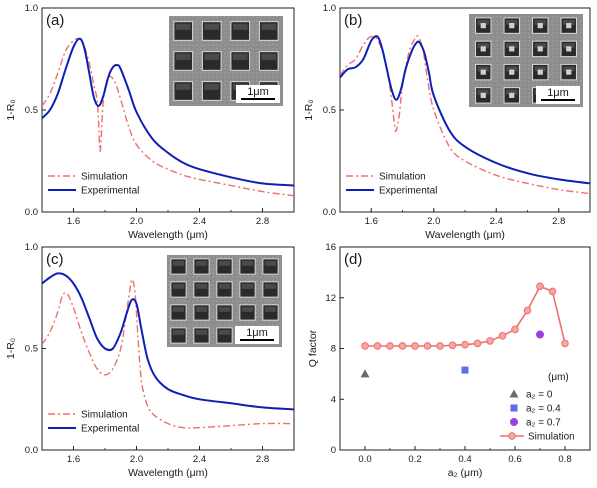 This screenshot has height=488, width=597. Describe the element at coordinates (104, 415) in the screenshot. I see `panel-c-legend-label: Simulation` at that location.